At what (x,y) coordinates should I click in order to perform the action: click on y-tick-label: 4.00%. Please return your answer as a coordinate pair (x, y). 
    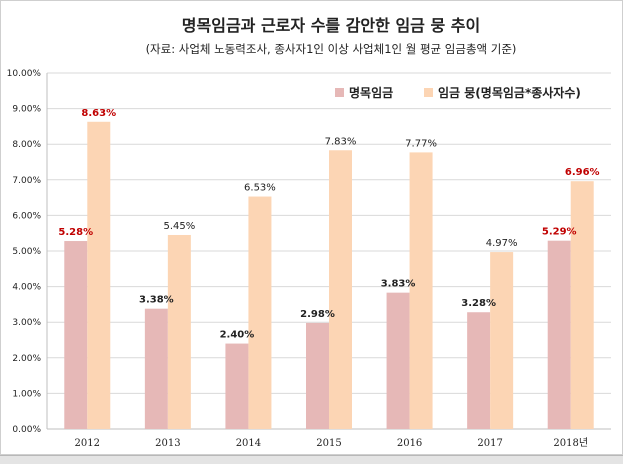
    Looking at the image, I should click on (26, 288).